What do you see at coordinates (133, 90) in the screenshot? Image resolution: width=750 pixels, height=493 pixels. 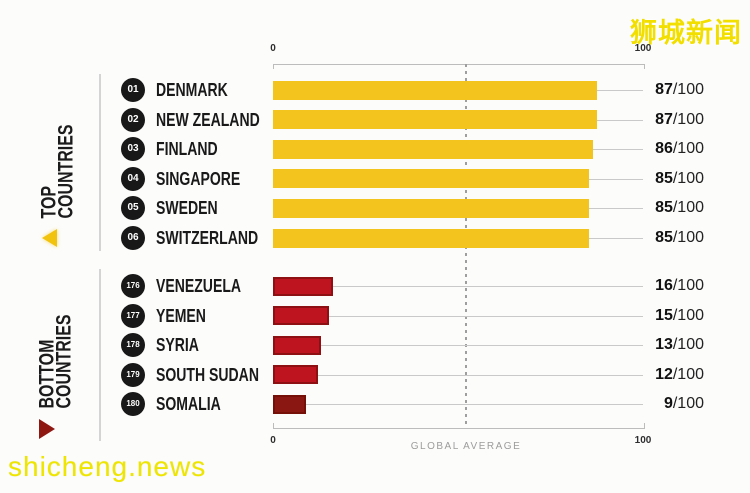 I see `rank-badge: 01` at bounding box center [133, 90].